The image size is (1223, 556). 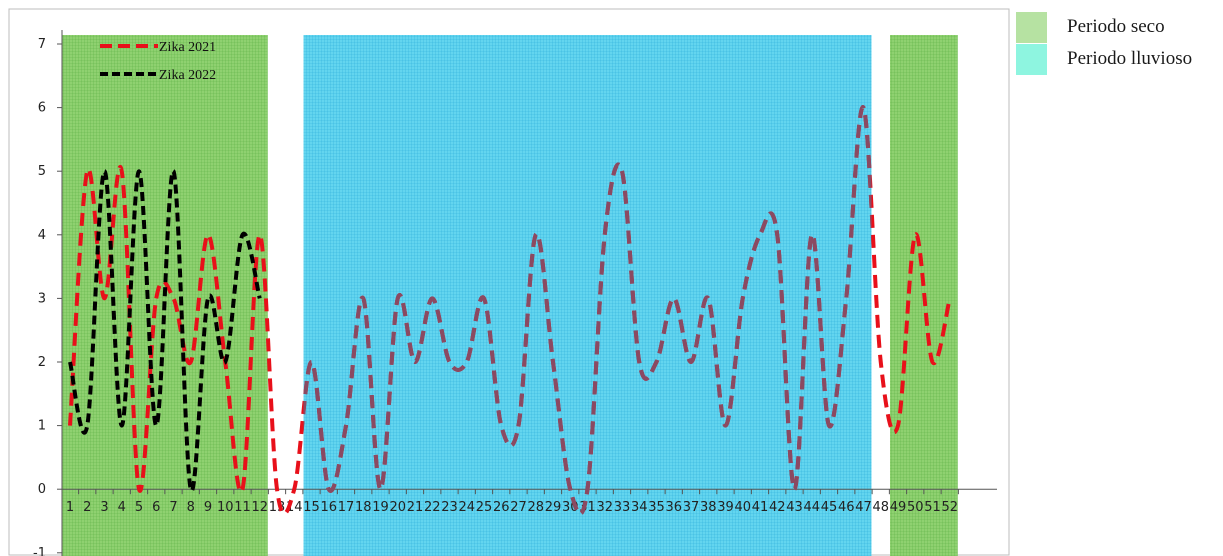 I want to click on x-tick-label-49: 49, so click(x=898, y=507).